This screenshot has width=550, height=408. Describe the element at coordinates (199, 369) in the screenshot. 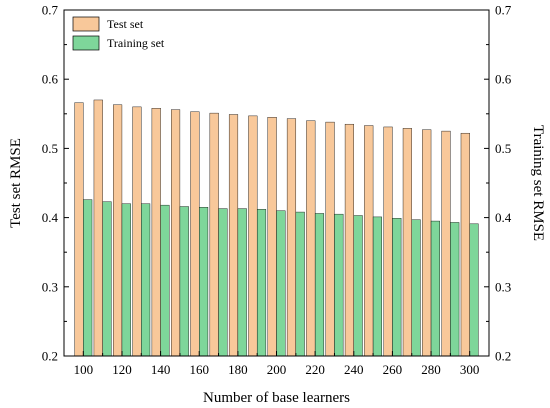

I see `x-tick-label: 160` at that location.